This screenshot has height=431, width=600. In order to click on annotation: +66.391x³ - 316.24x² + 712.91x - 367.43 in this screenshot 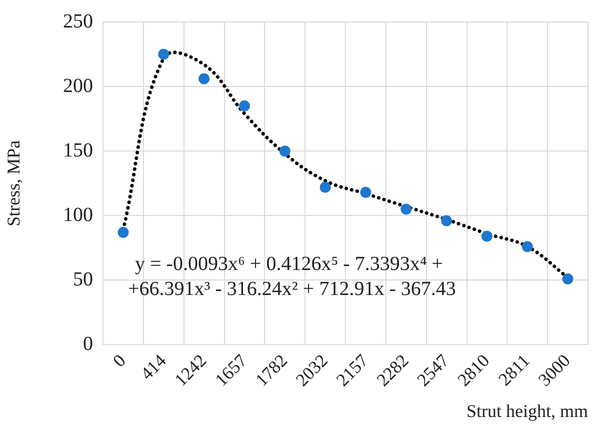, I will do `click(292, 289)`.